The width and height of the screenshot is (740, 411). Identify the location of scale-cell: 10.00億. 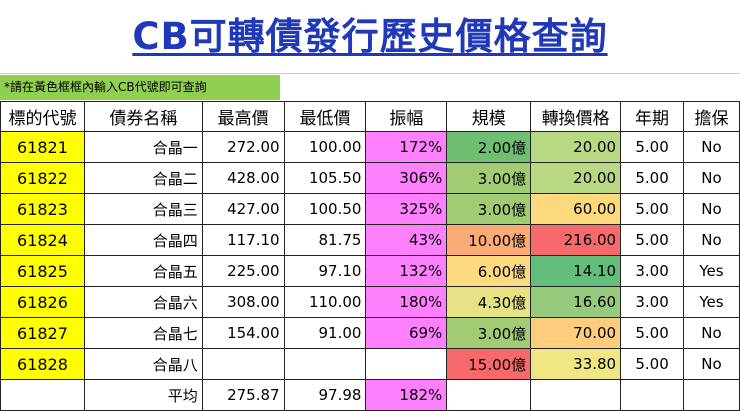
(489, 240).